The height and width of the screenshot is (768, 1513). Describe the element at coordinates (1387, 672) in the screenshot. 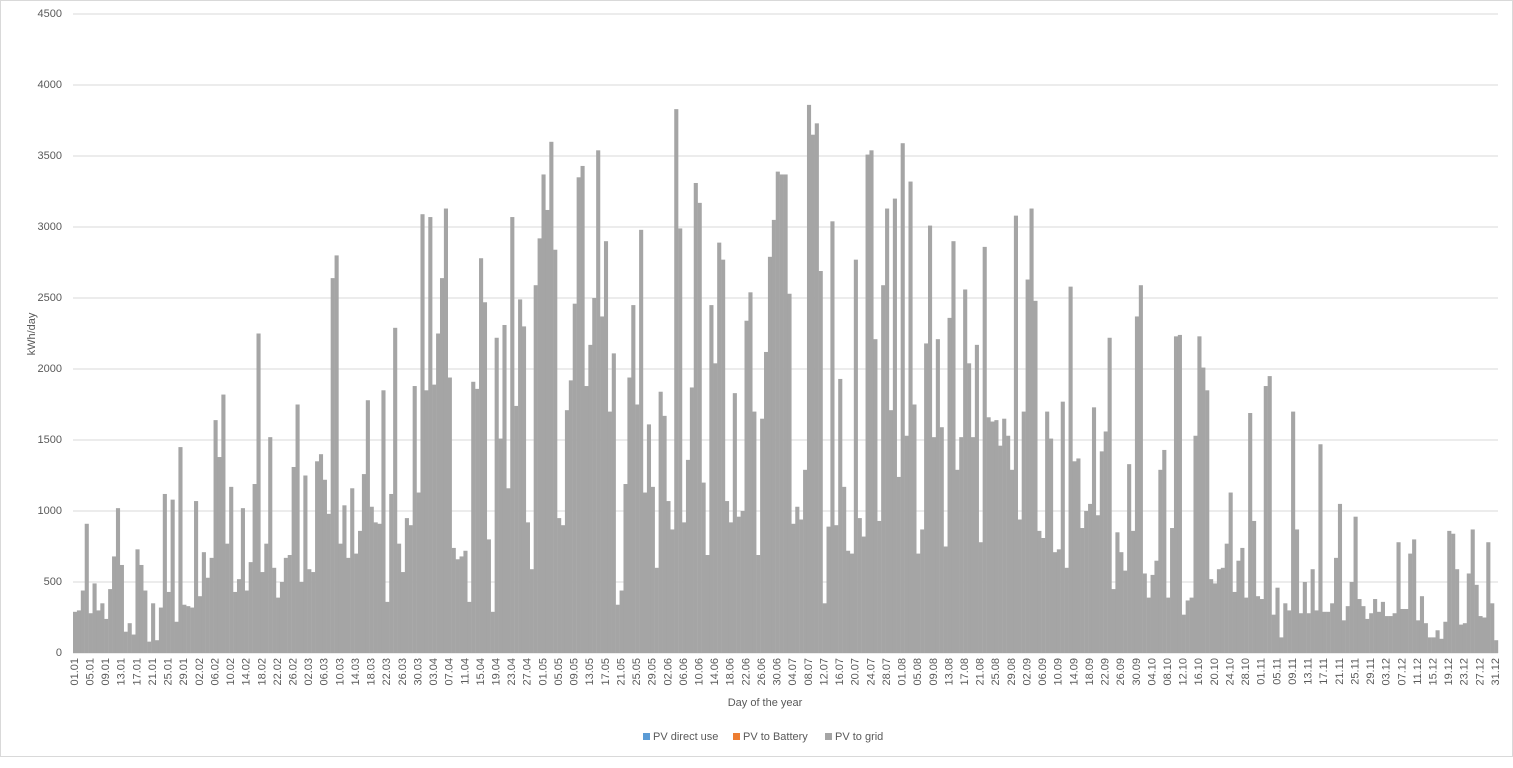

I see `x-tick-label: 03.12` at that location.